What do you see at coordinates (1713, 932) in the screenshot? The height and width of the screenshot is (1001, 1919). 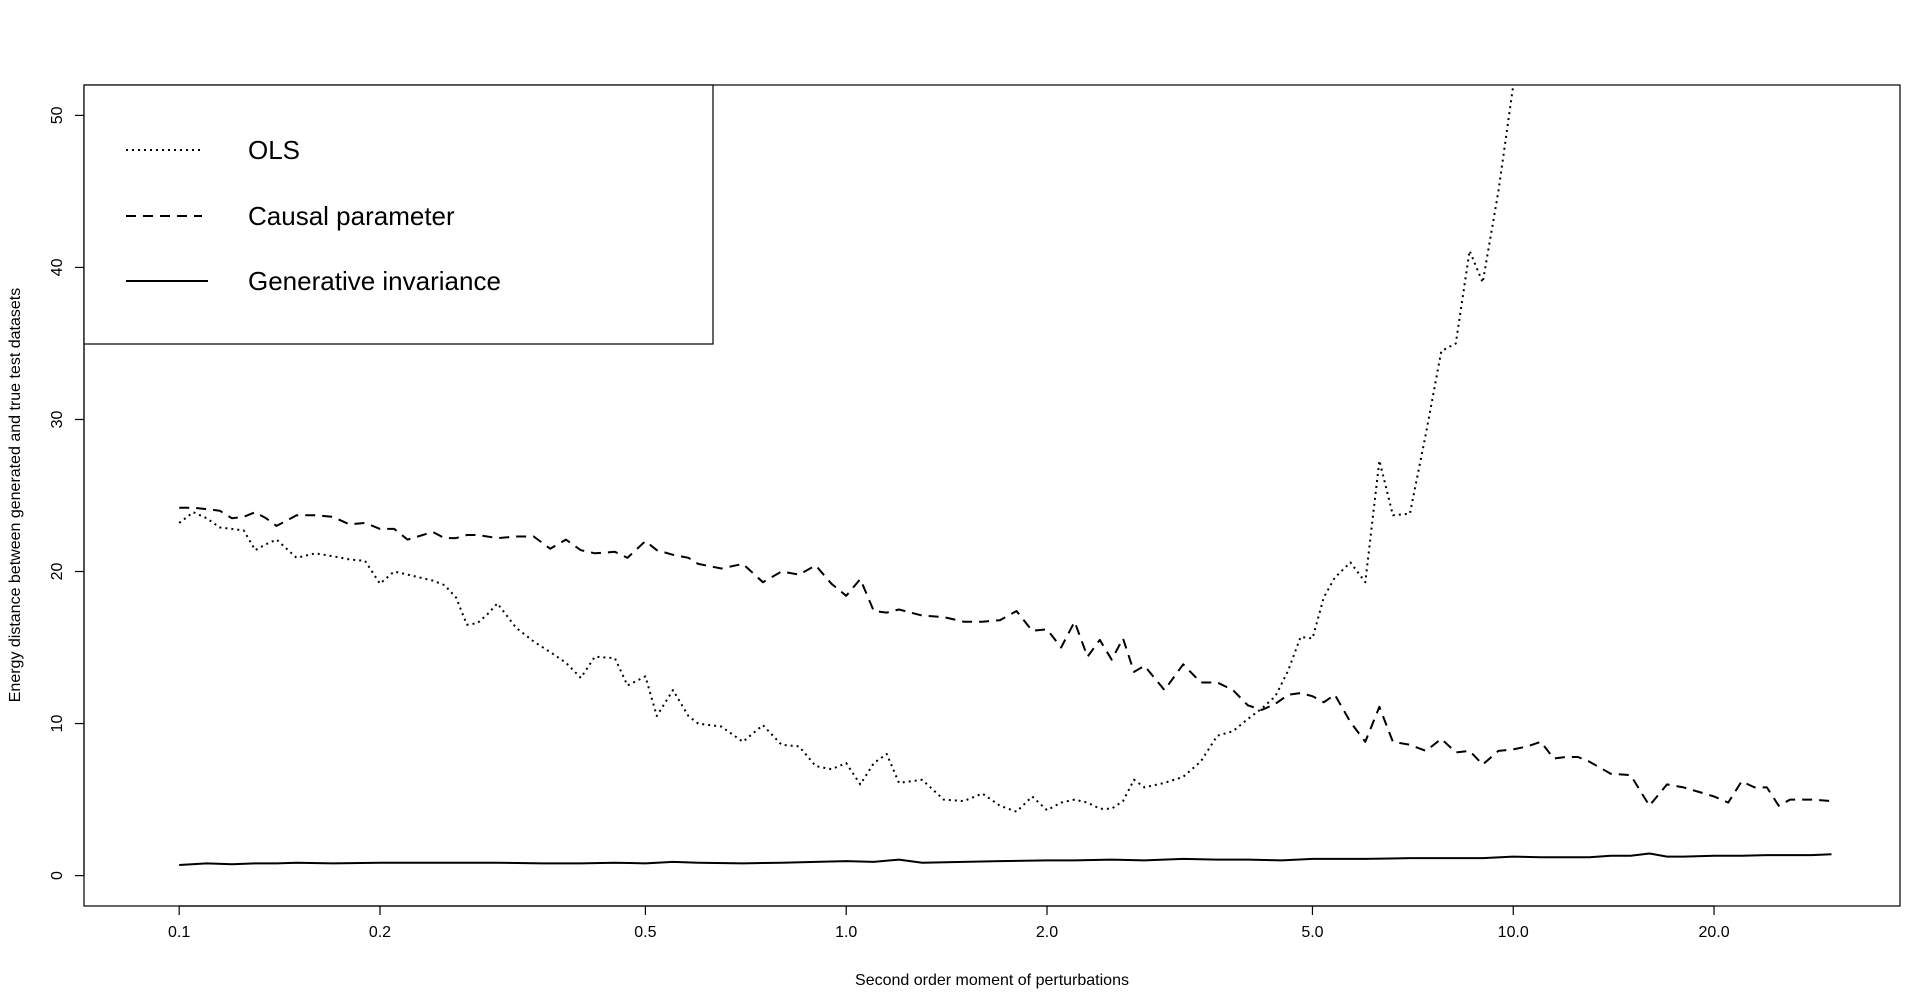 I see `x-tick-label: 20.0` at bounding box center [1713, 932].